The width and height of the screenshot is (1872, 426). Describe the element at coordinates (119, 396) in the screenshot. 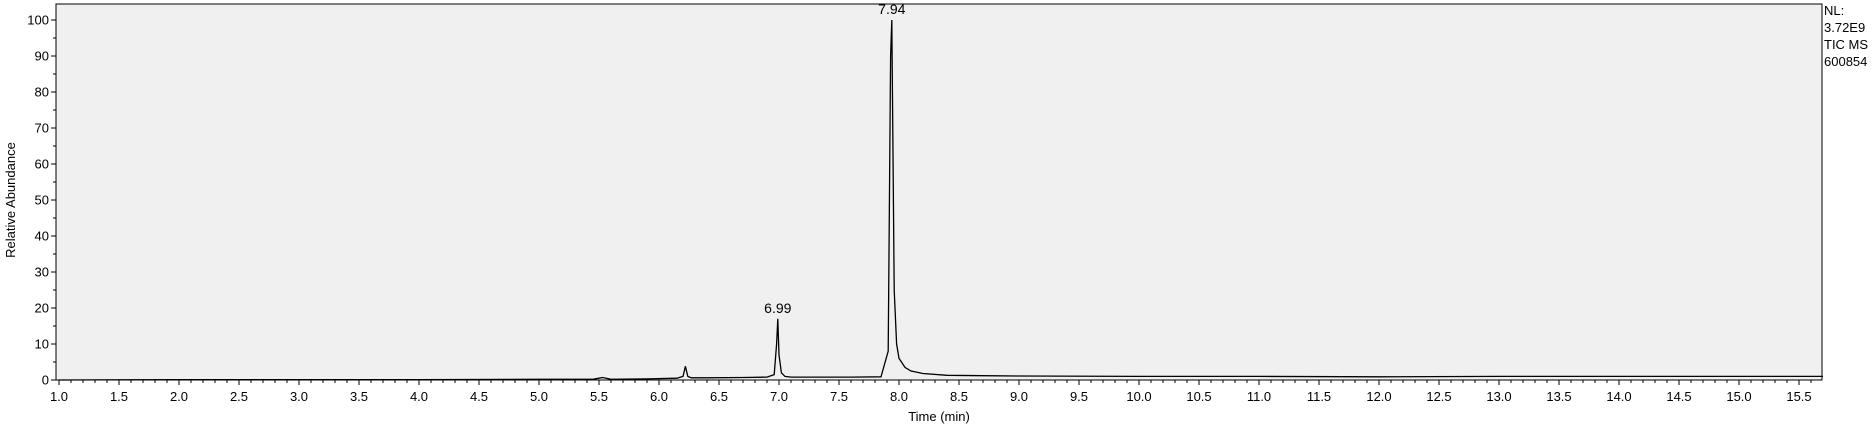

I see `x-tick-label: 1.5` at that location.